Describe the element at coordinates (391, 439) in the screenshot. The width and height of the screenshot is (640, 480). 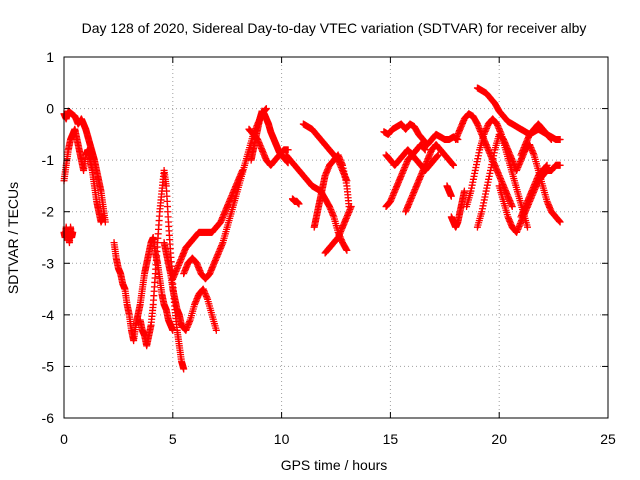
I see `x-tick-label: 15` at that location.